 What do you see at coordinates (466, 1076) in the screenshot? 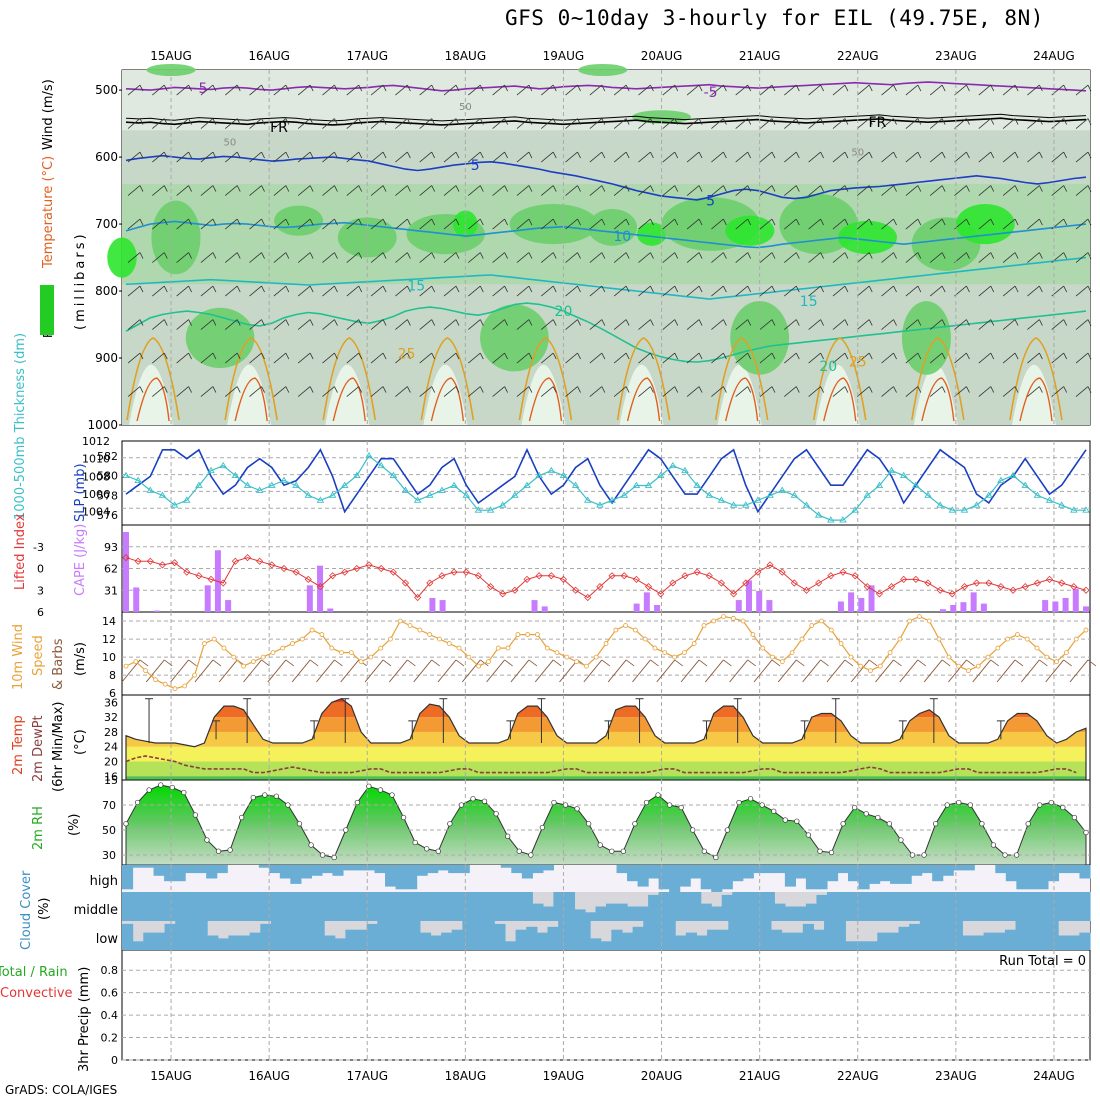
I see `date-label-bottom: 18AUG` at bounding box center [466, 1076].